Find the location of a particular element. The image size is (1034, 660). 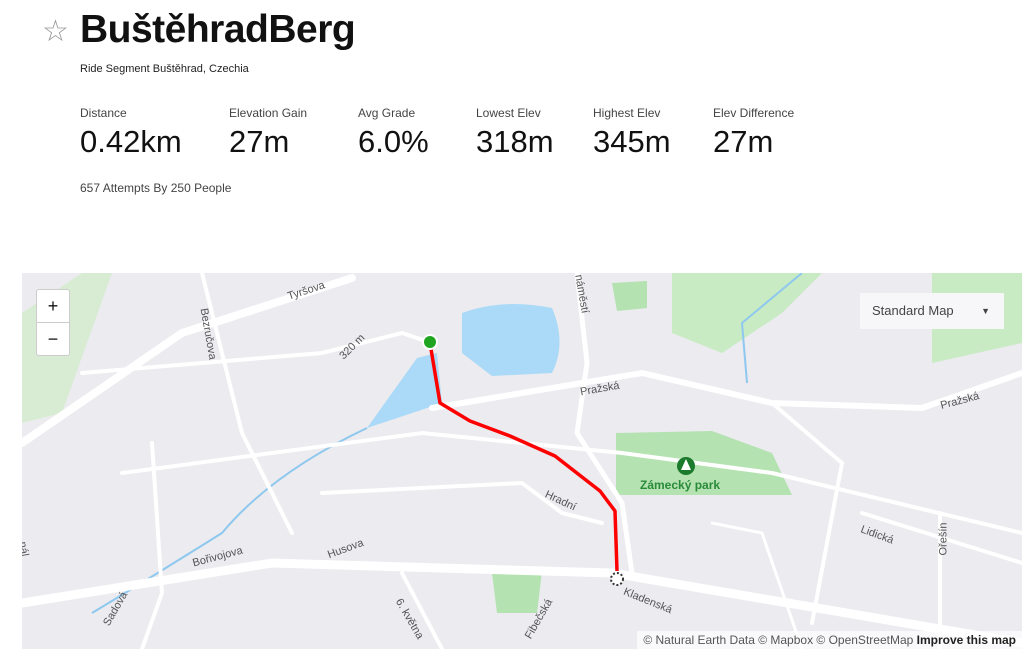

stat-lowest-elev: Lowest Elev 318m is located at coordinates (515, 132).